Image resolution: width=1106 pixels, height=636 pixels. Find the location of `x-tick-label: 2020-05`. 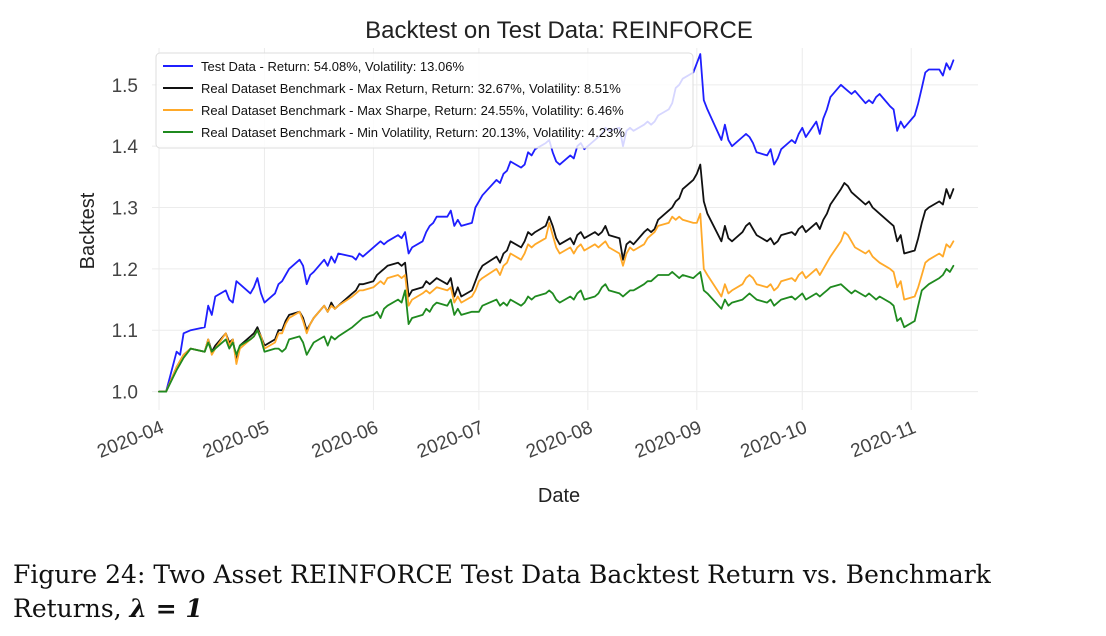

x-tick-label: 2020-05 is located at coordinates (236, 440).